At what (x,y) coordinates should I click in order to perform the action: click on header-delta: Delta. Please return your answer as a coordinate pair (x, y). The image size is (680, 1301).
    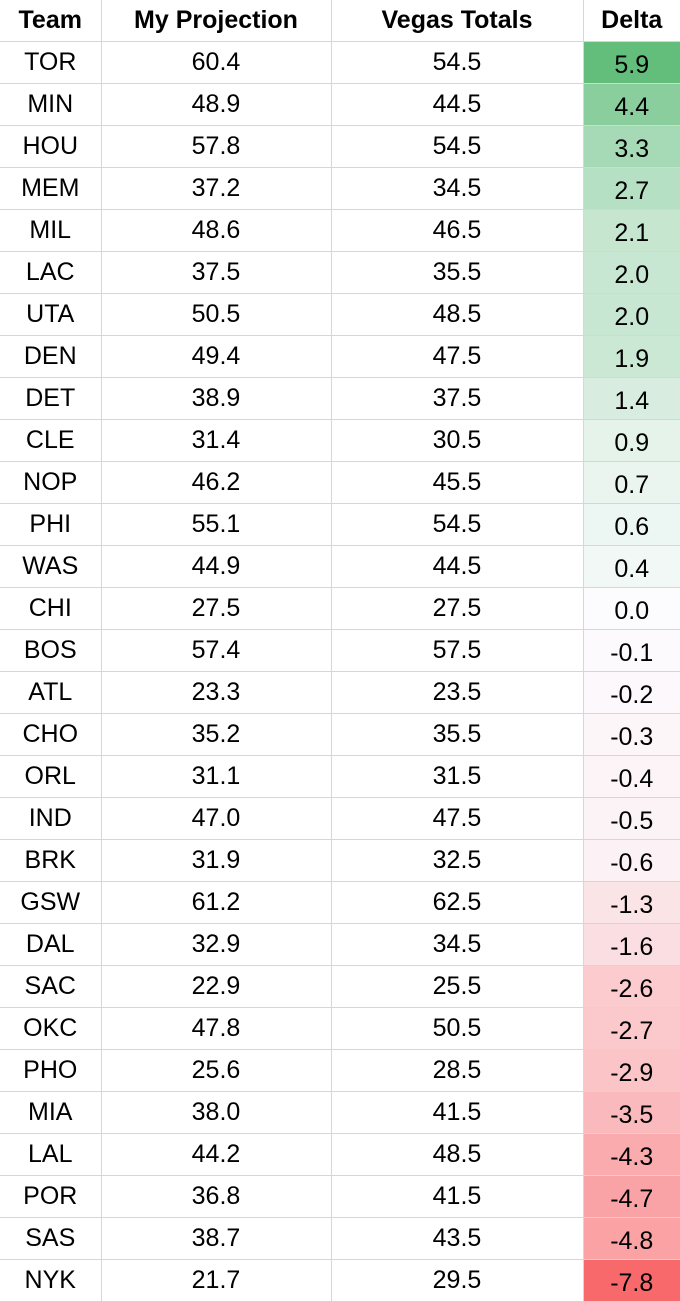
    Looking at the image, I should click on (631, 21).